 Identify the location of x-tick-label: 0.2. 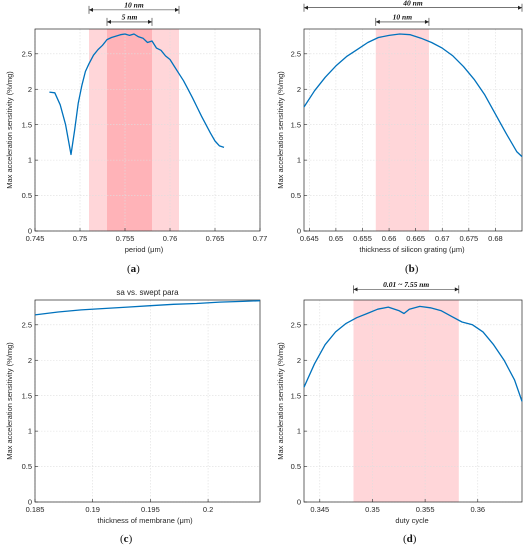
(208, 509).